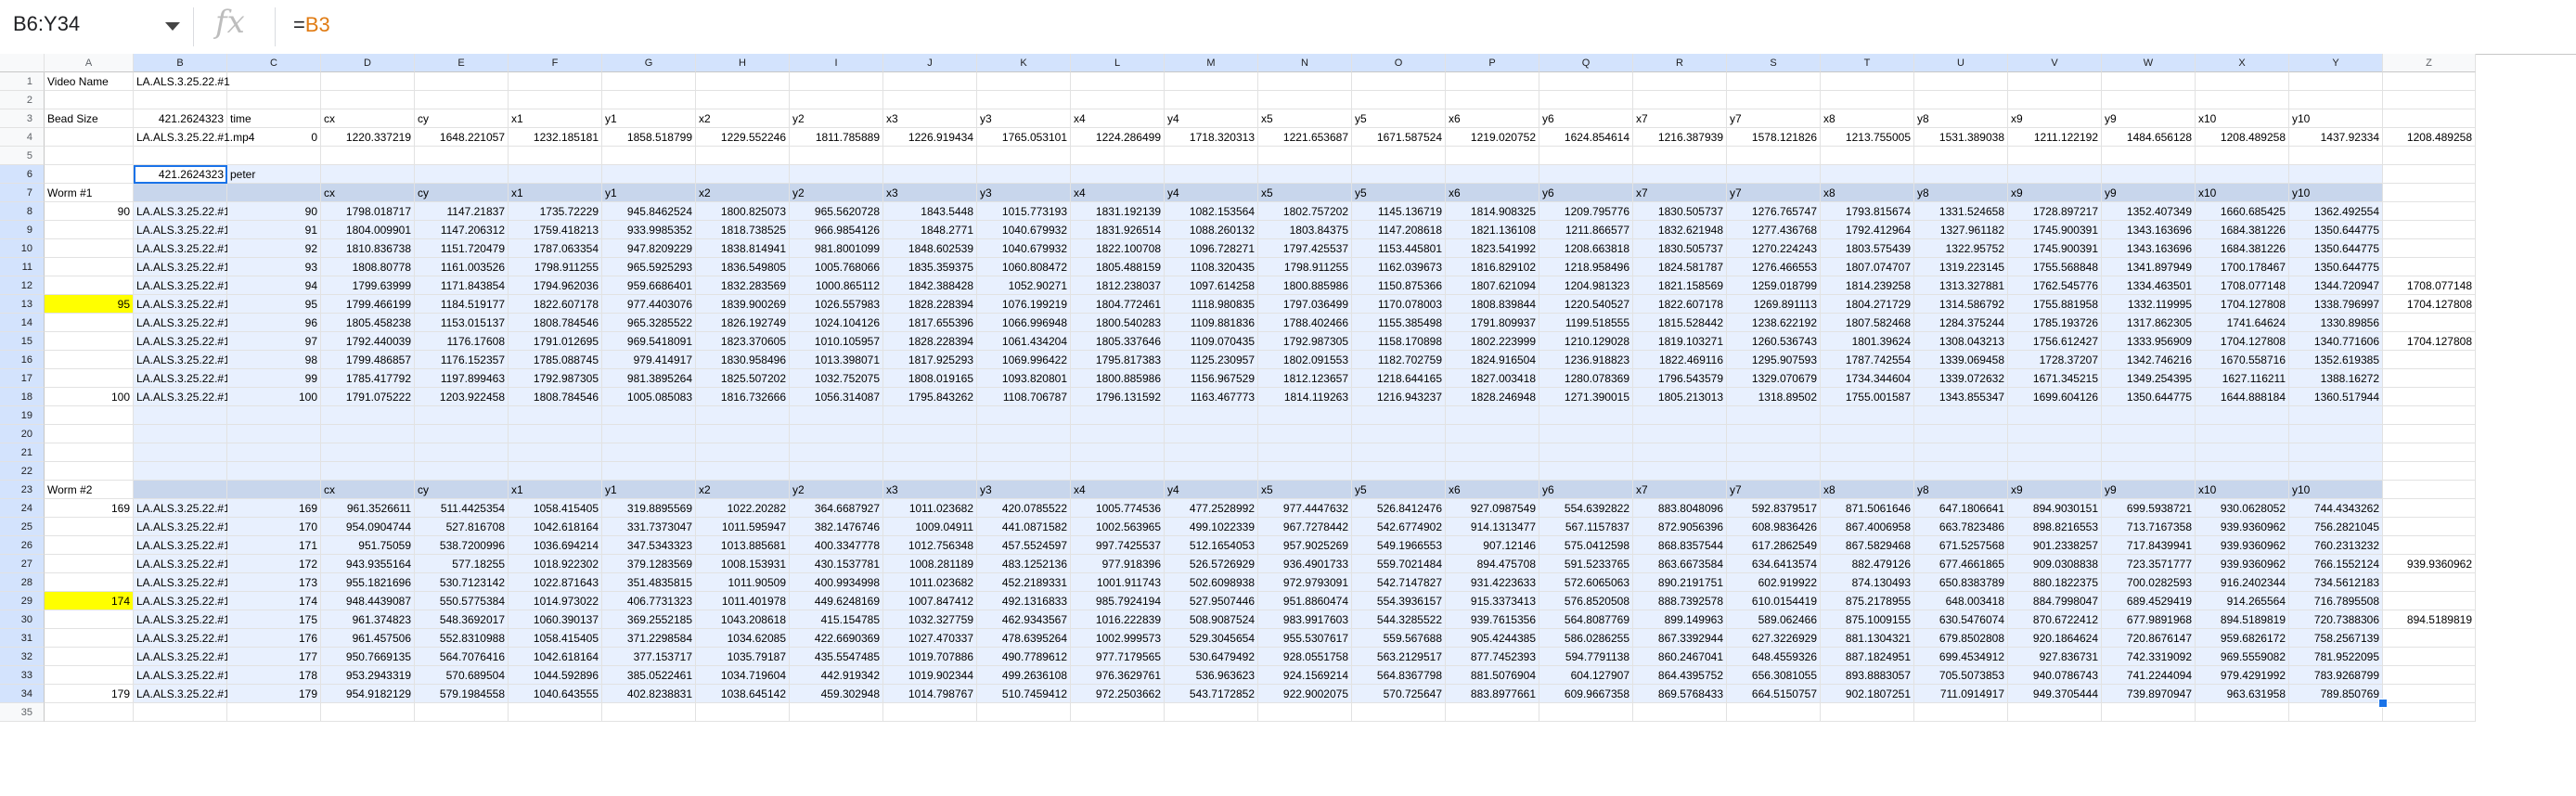  I want to click on cell-r4: 1216.387939, so click(1680, 137).